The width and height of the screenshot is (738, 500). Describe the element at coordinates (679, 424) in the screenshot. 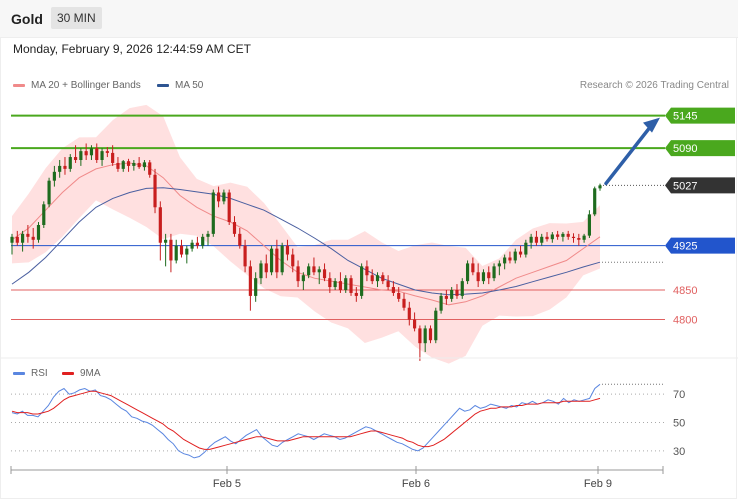

I see `rsi-tick-50: 50` at that location.